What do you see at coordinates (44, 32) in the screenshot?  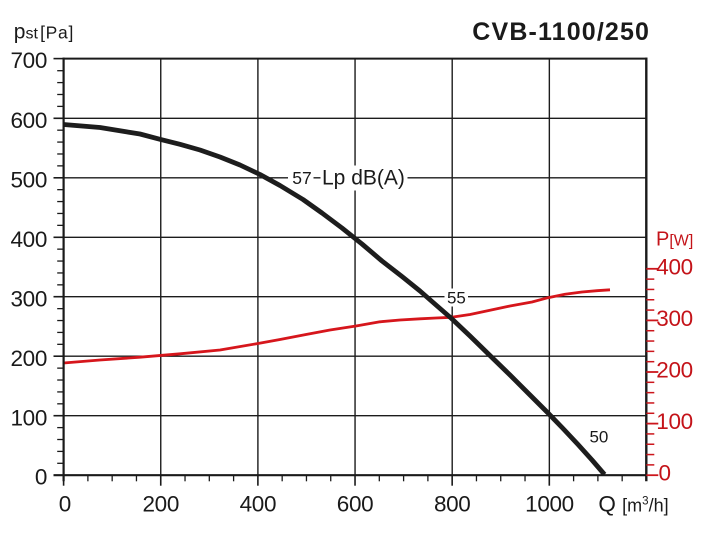 I see `svg-text: pst [Pa]` at bounding box center [44, 32].